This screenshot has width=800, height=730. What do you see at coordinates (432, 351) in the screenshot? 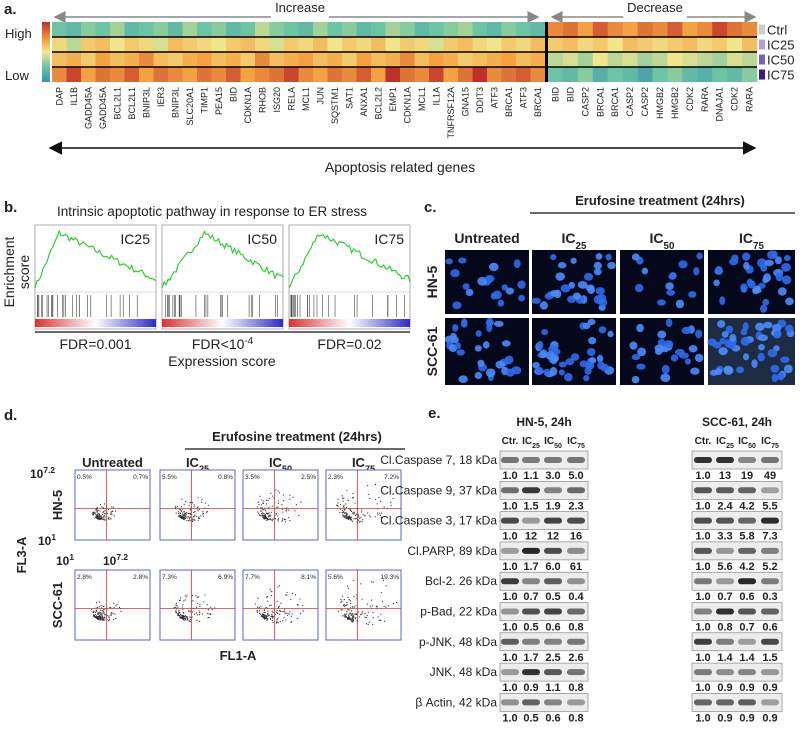
I see `row-label: SCC-61` at bounding box center [432, 351].